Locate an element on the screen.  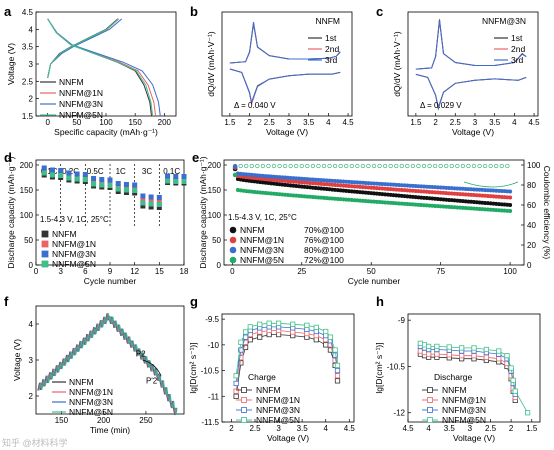
panel-h-point-NNFM@1N is located at coordinates (474, 356).